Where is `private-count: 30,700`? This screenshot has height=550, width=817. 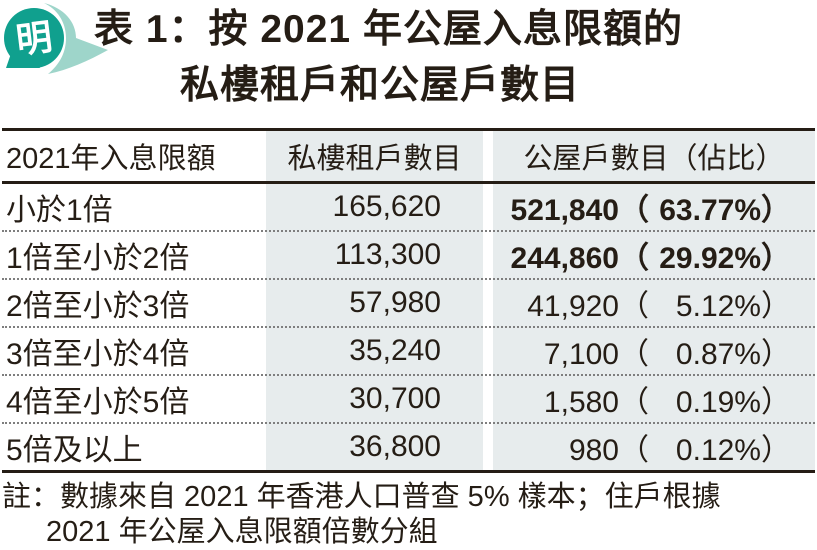 private-count: 30,700 is located at coordinates (395, 398).